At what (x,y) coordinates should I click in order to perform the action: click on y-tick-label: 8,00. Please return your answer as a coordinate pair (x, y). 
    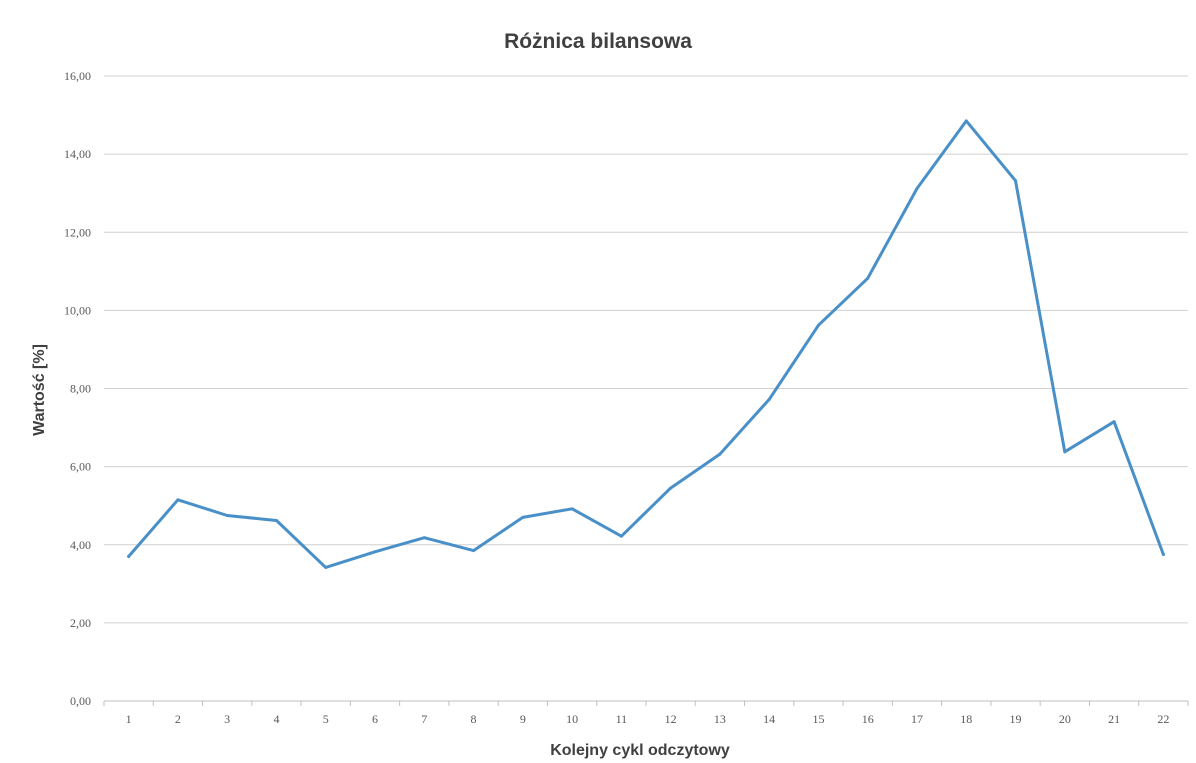
    Looking at the image, I should click on (80, 389).